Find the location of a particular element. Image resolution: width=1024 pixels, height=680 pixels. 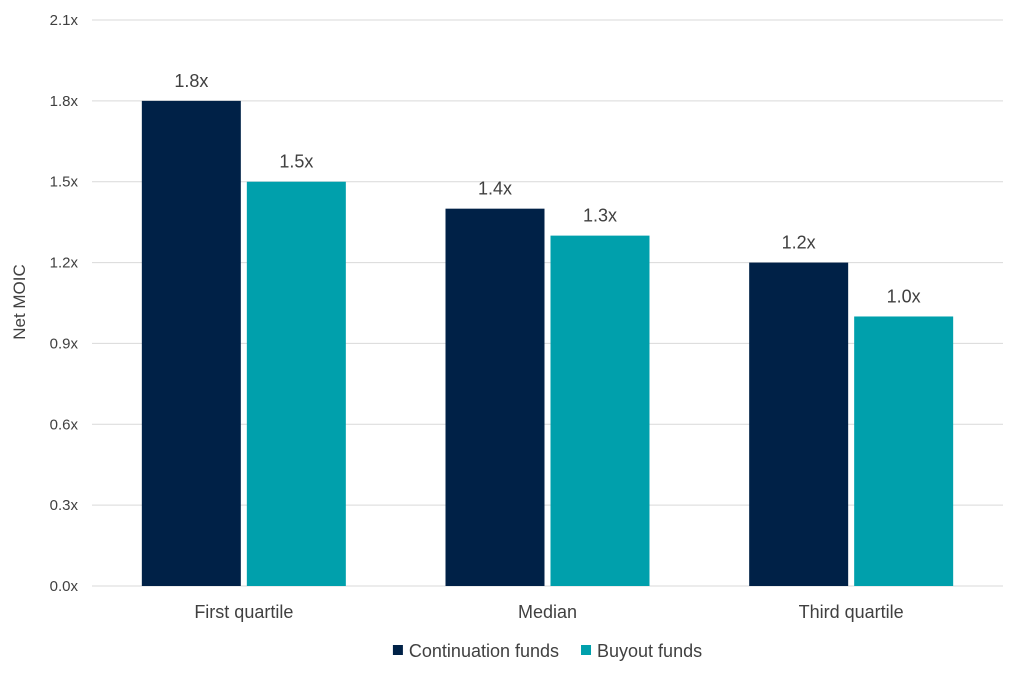

y-tick-label: 0.3x is located at coordinates (64, 505).